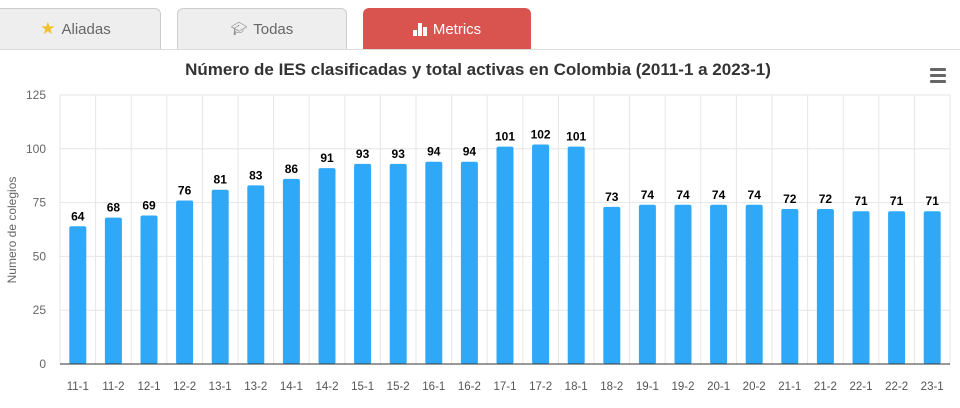 Image resolution: width=960 pixels, height=408 pixels. What do you see at coordinates (36, 95) in the screenshot?
I see `y-tick-label: 125` at bounding box center [36, 95].